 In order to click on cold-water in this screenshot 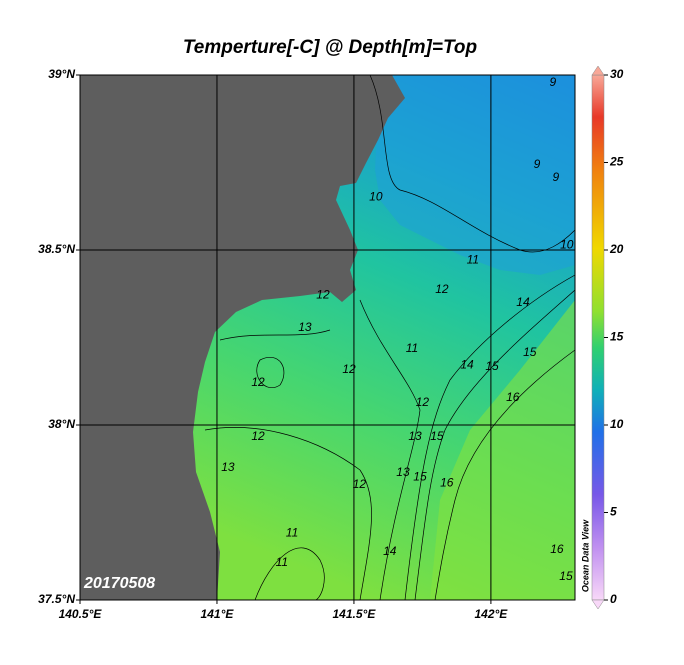, I will do `click(475, 175)`.